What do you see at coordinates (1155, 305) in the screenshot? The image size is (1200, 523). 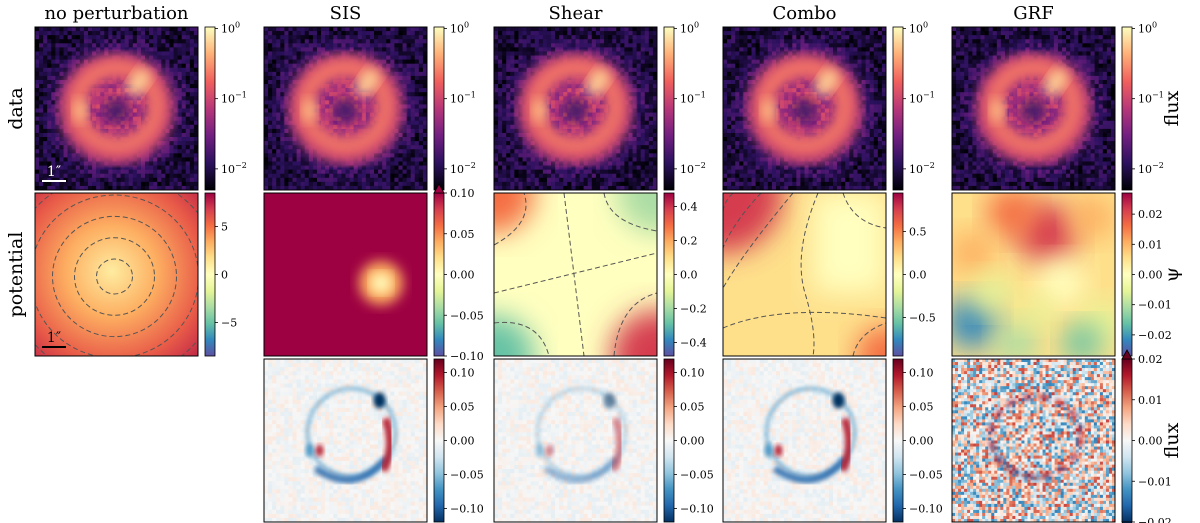 I see `colorbar-tick-label: −0.01` at bounding box center [1155, 305].